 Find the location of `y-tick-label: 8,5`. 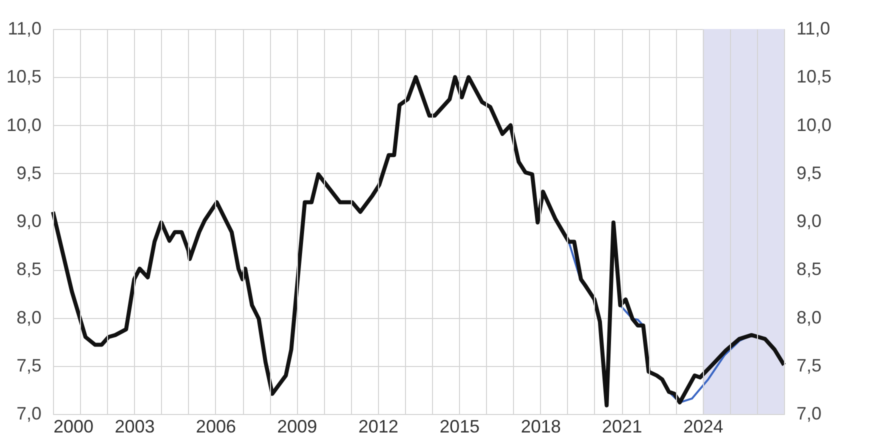

y-tick-label: 8,5 is located at coordinates (29, 269).